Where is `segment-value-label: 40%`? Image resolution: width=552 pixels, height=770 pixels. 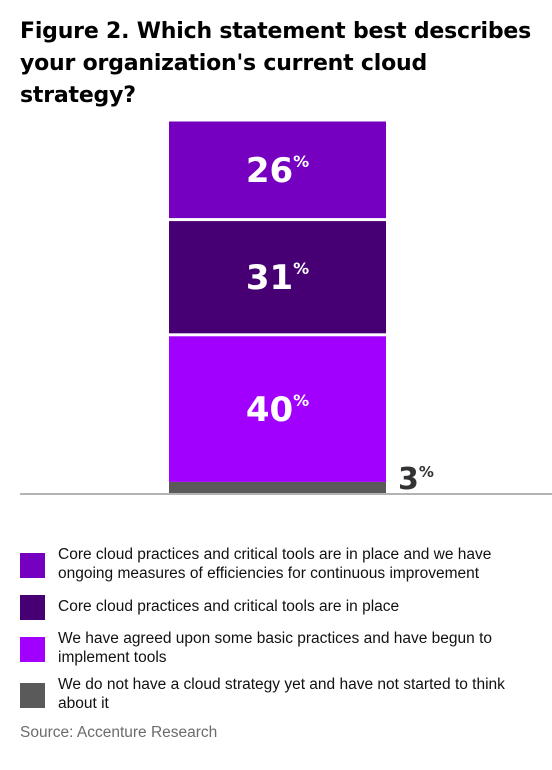
segment-value-label: 40% is located at coordinates (277, 410).